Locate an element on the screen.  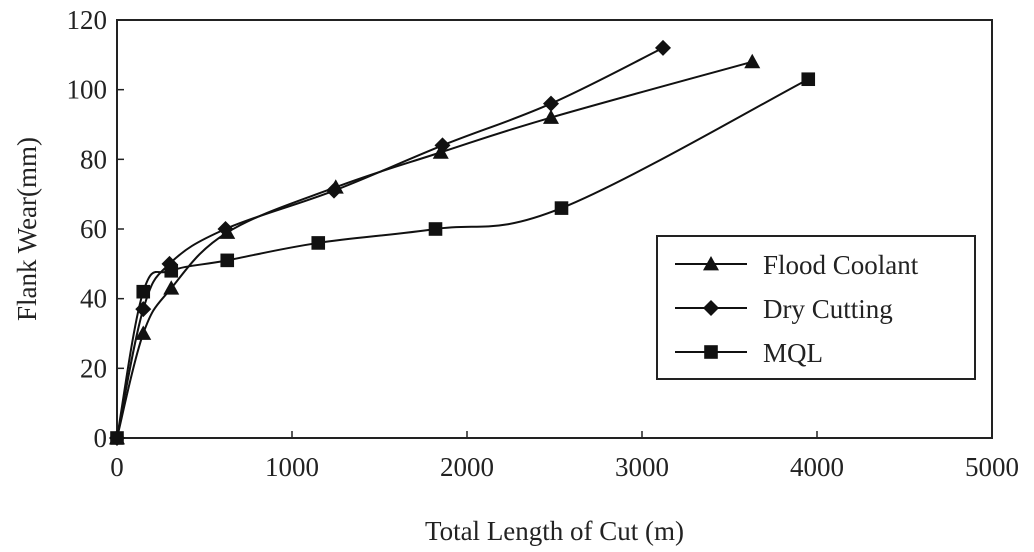
y-tick-label: 40 is located at coordinates (93, 299).